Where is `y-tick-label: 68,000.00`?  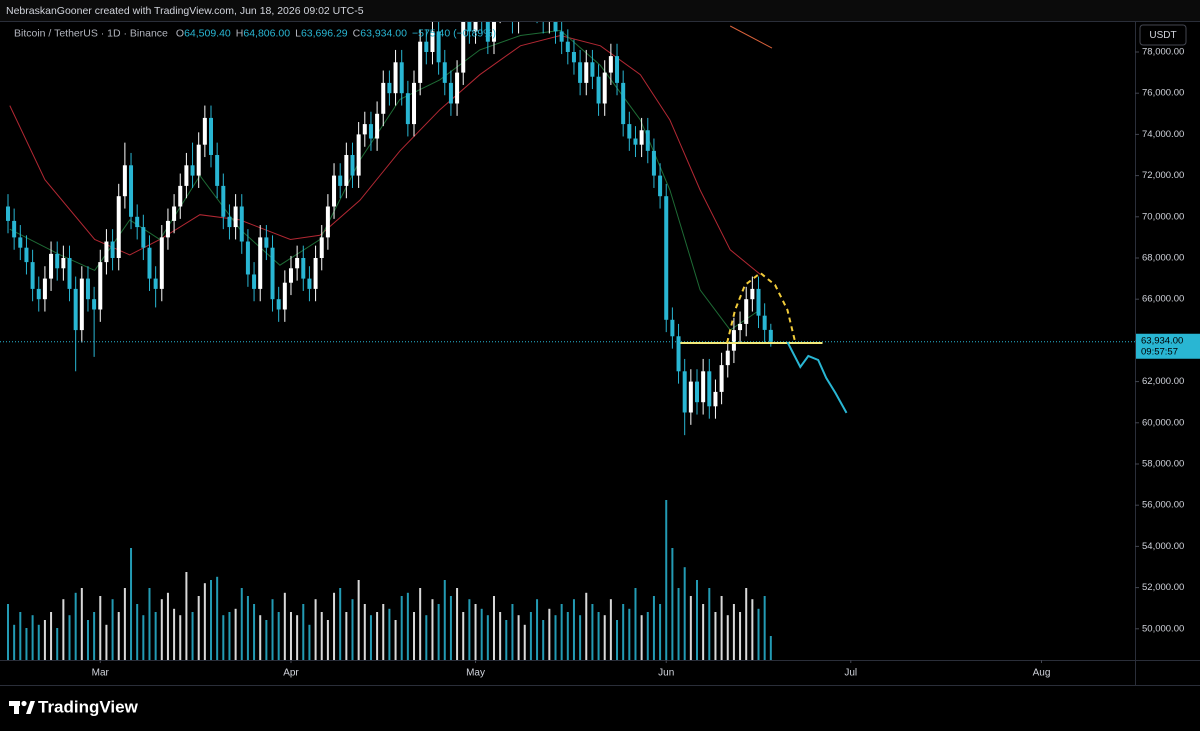
y-tick-label: 68,000.00 is located at coordinates (1163, 258).